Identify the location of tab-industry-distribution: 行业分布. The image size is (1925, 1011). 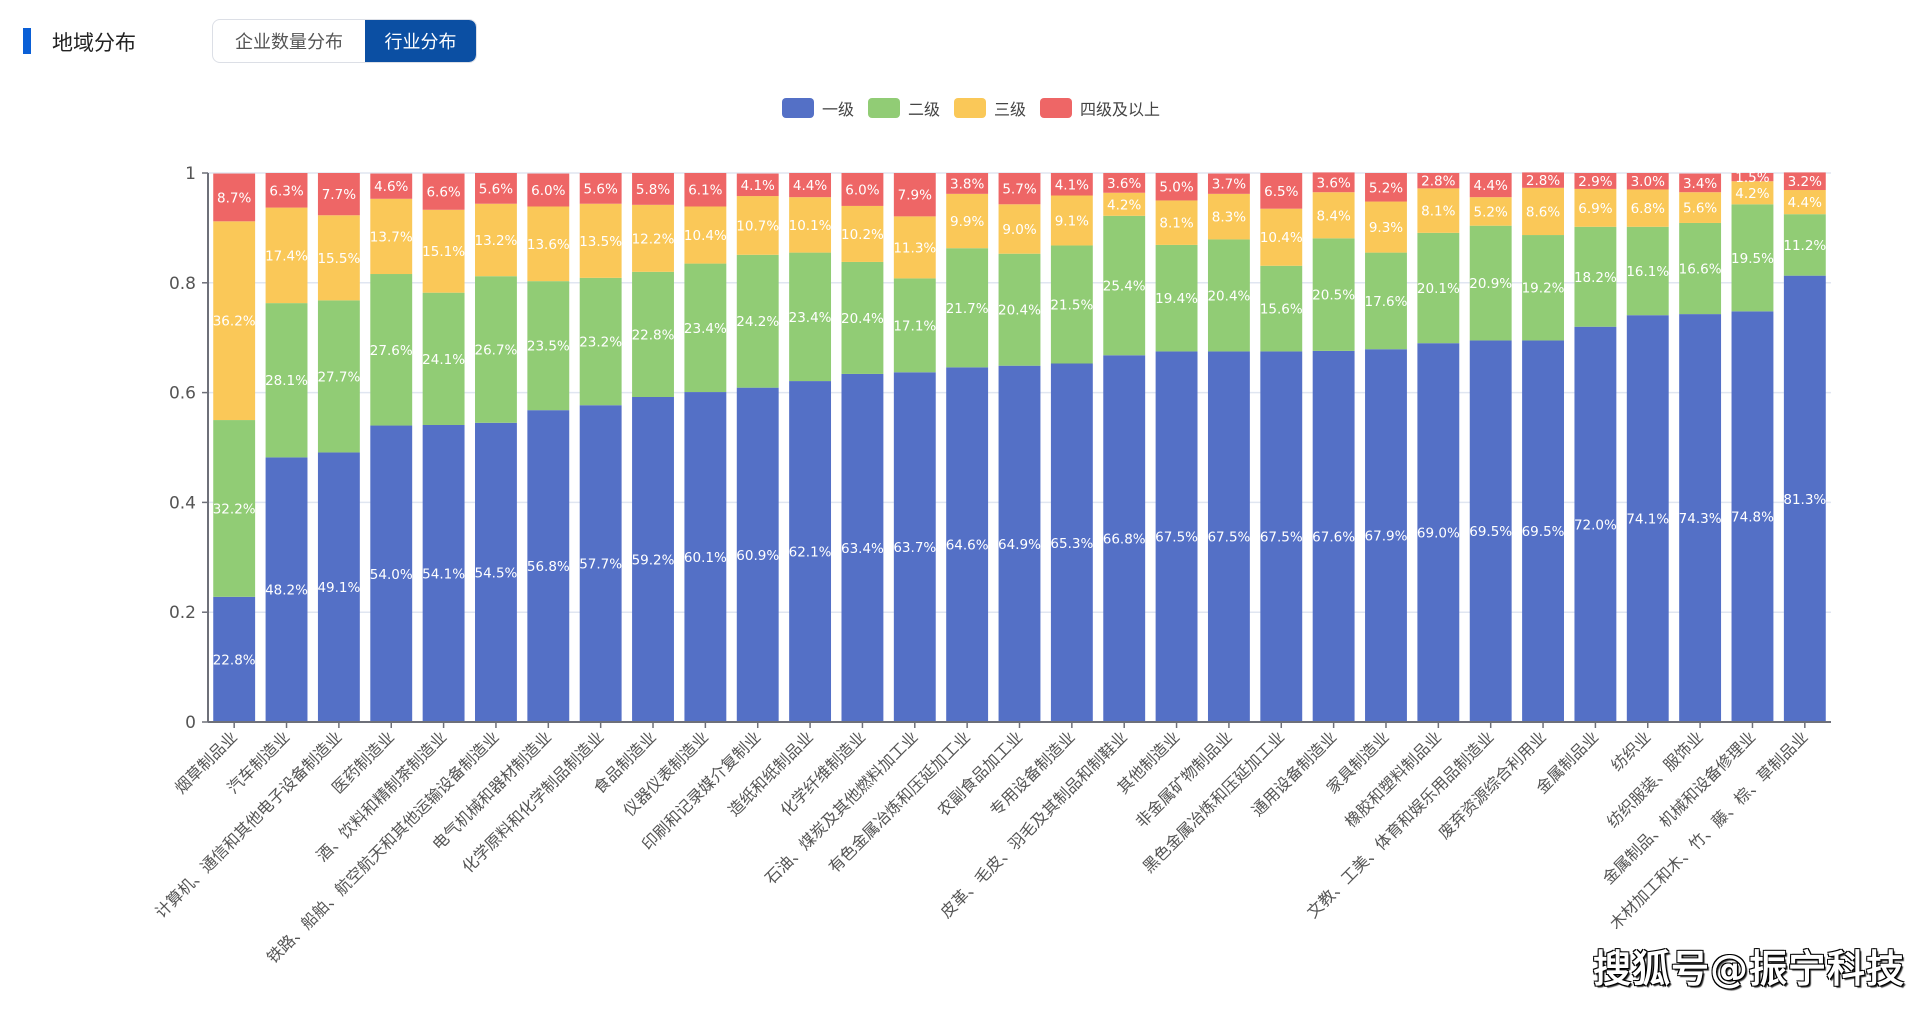
(420, 41).